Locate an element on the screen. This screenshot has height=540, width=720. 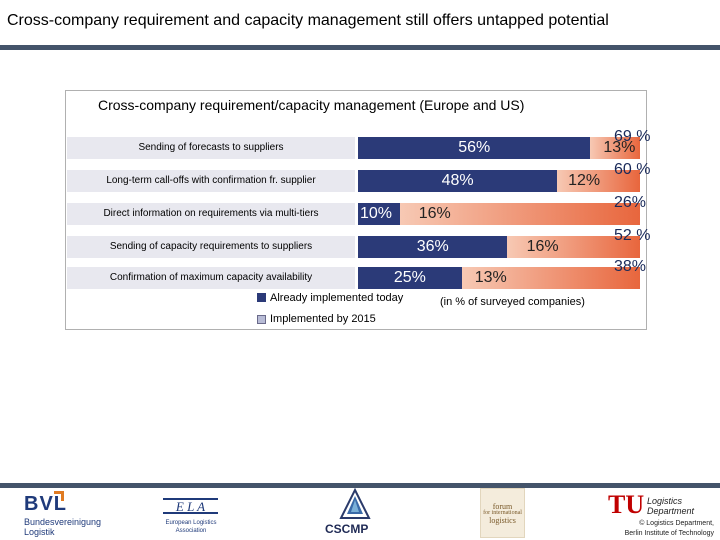
category-label: Sending of forecasts to suppliers is located at coordinates (211, 148).